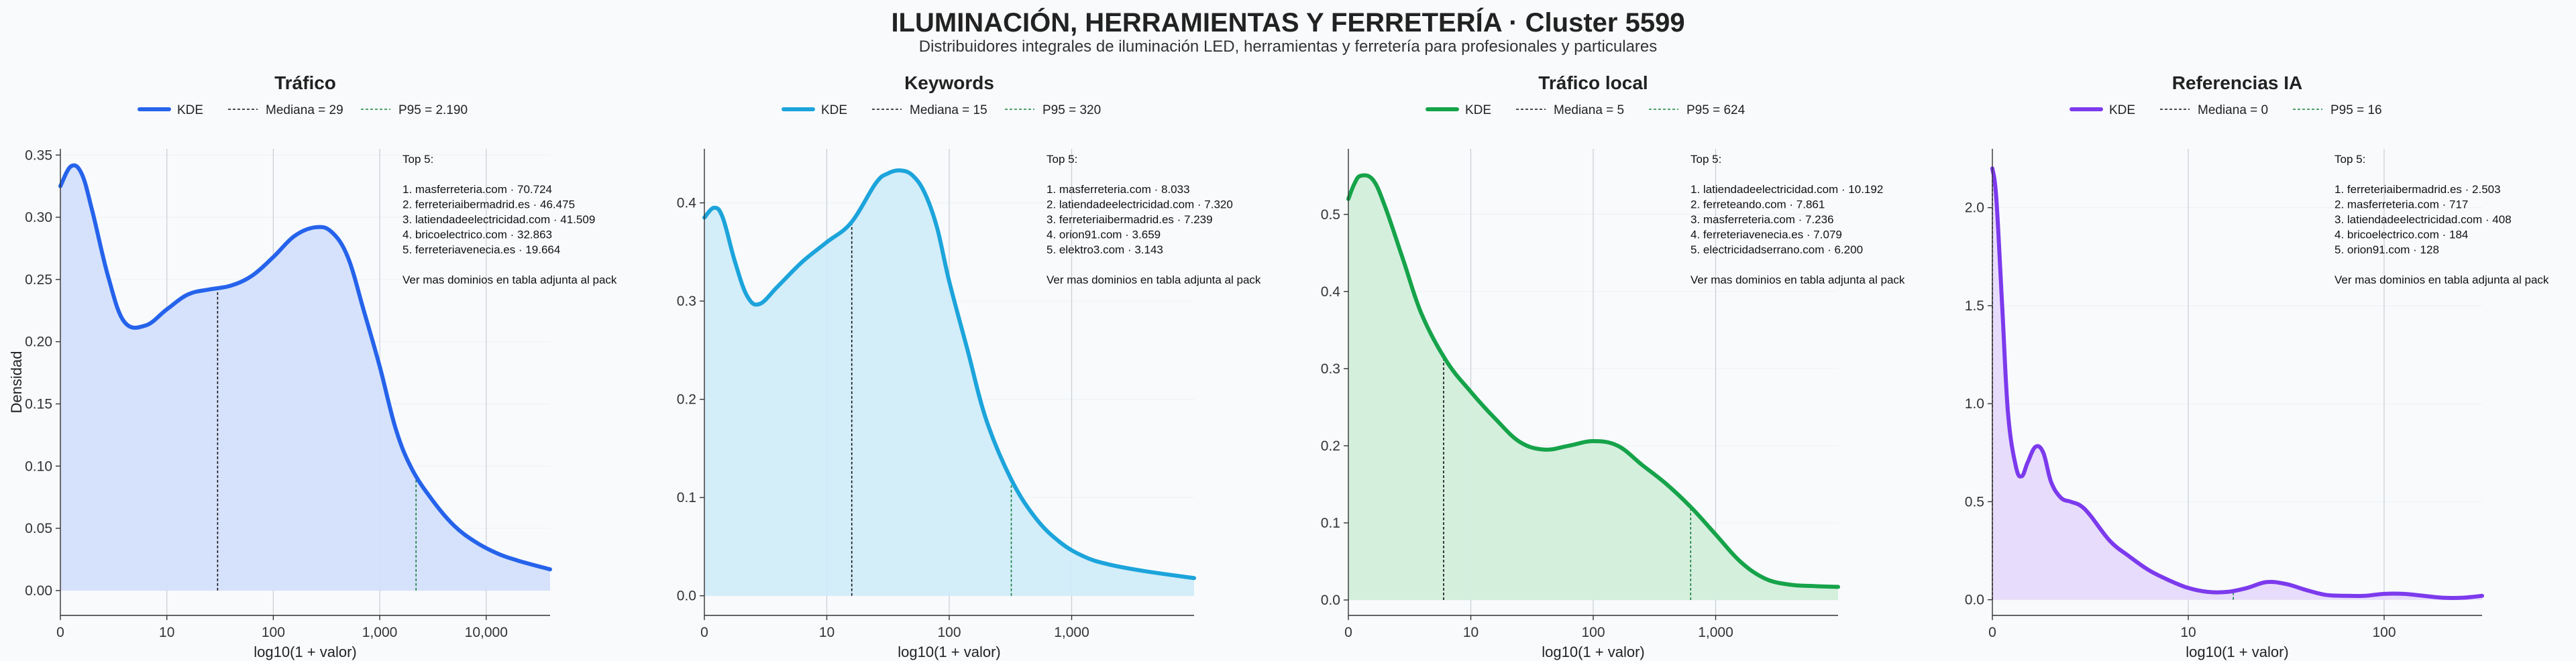 The image size is (2576, 661). Describe the element at coordinates (2417, 189) in the screenshot. I see `top5-item: 1. ferreteriaibermadrid.es · 2.503` at that location.